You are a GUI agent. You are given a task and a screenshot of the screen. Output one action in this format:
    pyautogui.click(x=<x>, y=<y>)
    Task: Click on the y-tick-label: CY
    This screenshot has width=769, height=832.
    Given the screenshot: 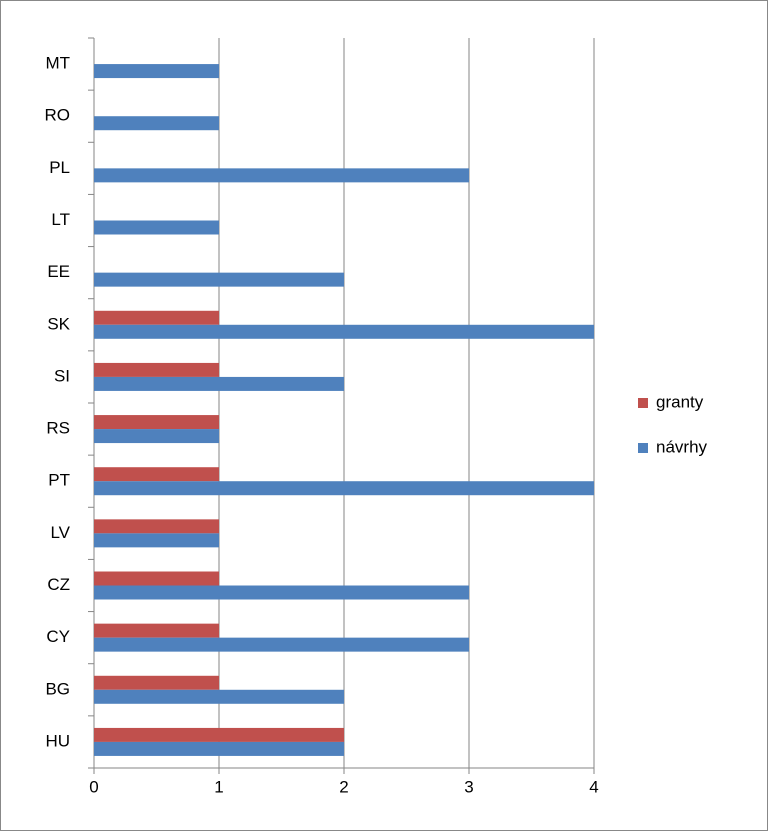 What is the action you would take?
    pyautogui.click(x=58, y=636)
    